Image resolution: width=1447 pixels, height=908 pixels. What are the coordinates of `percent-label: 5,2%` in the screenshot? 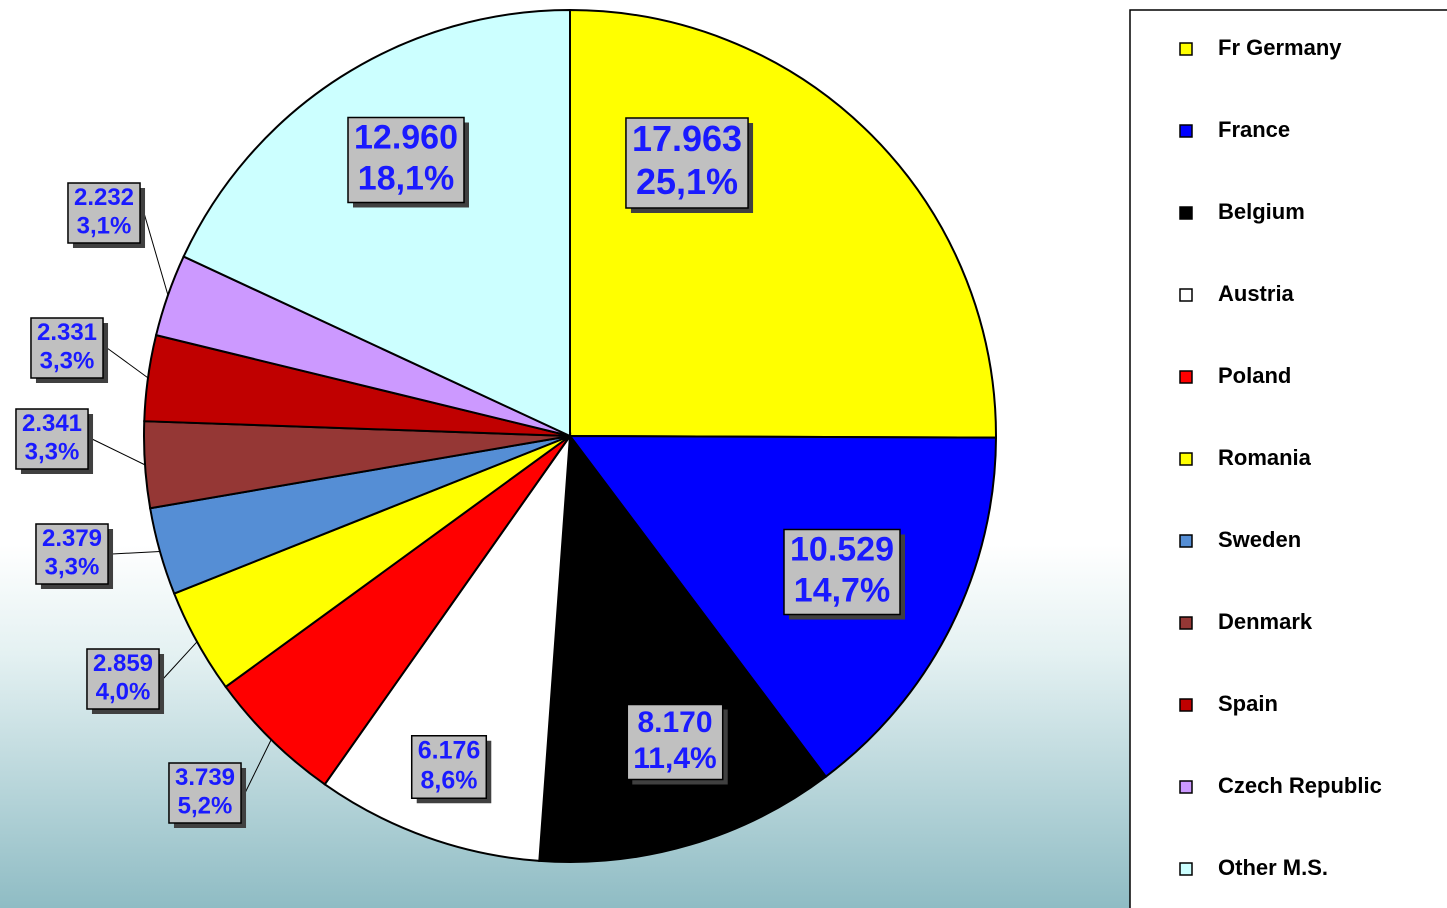 It's located at (205, 806).